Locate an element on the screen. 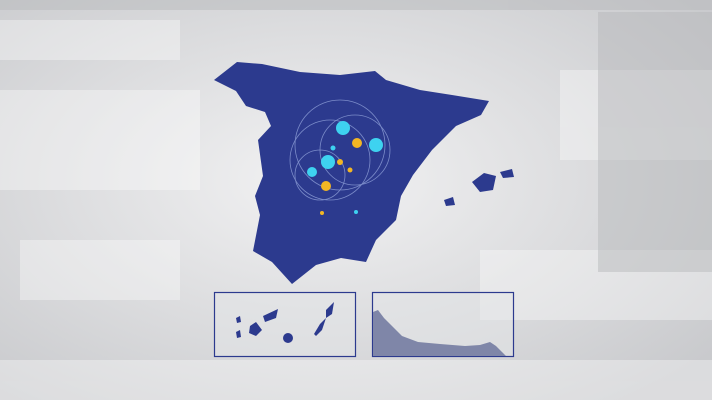 The width and height of the screenshot is (712, 400). balearic-islands is located at coordinates (479, 187).